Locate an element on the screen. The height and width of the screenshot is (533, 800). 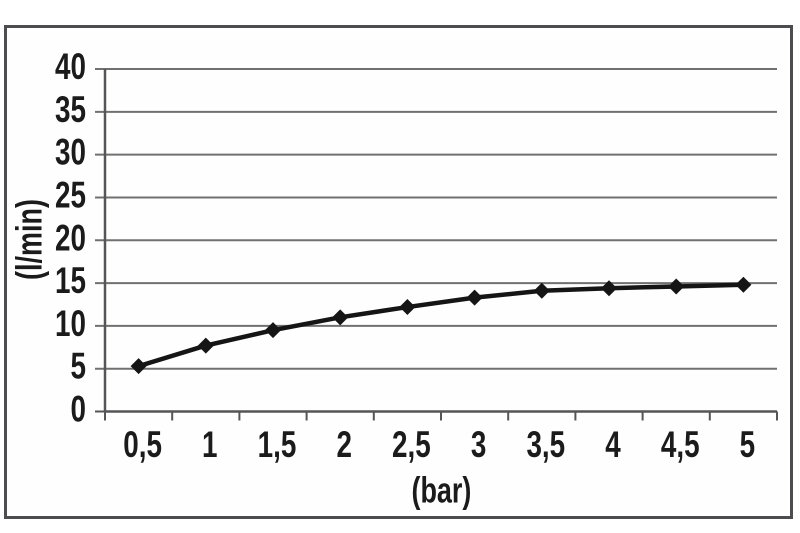
x-tick-label-group: 3,5 is located at coordinates (545, 444).